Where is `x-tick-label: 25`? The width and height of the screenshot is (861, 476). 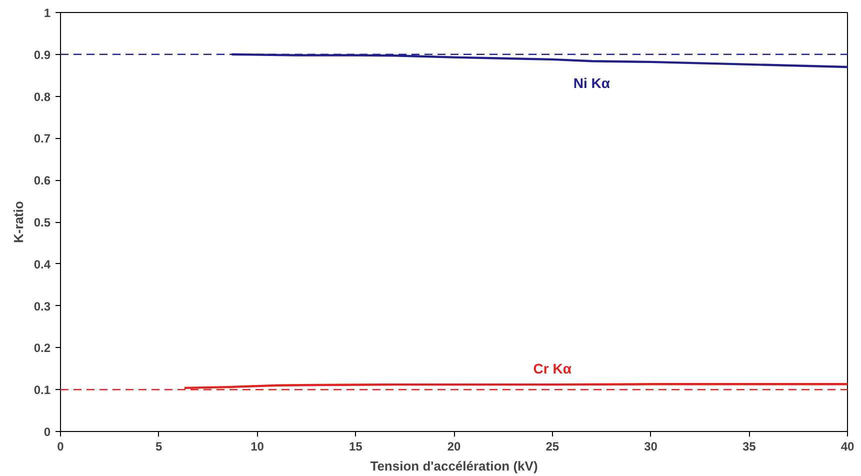
x-tick-label: 25 is located at coordinates (553, 447).